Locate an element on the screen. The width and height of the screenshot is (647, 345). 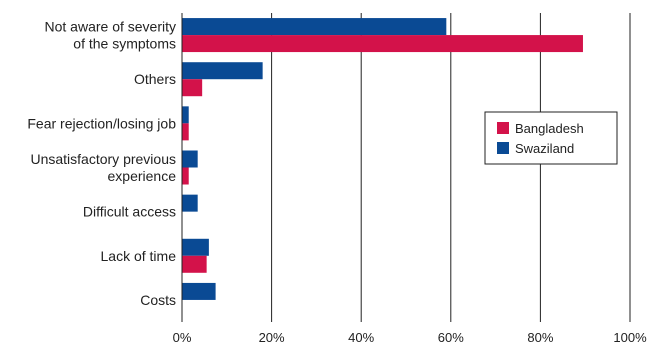
legend-box is located at coordinates (551, 138).